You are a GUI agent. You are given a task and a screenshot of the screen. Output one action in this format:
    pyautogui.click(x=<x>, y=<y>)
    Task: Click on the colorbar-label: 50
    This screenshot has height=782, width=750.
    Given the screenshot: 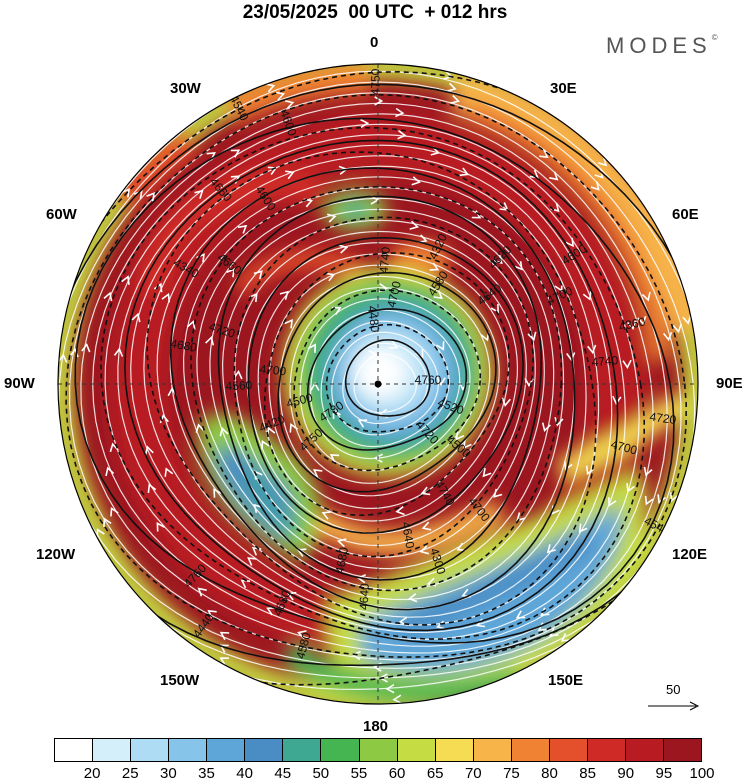 What is the action you would take?
    pyautogui.click(x=321, y=773)
    